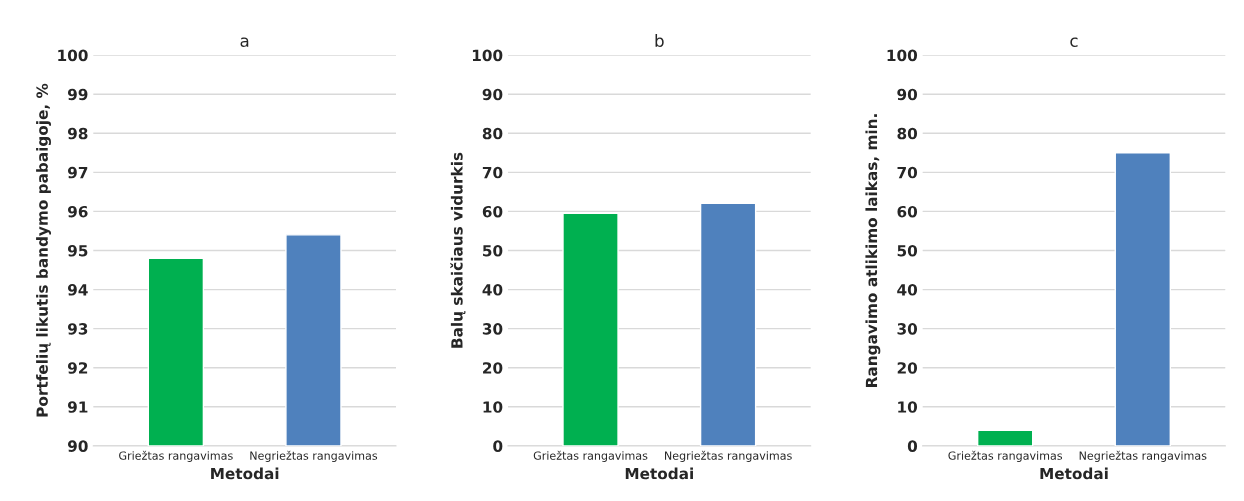 Image resolution: width=1244 pixels, height=501 pixels. What do you see at coordinates (43, 250) in the screenshot?
I see `y-axis-title: Portfelių likutis bandymo pabaigoje, %` at bounding box center [43, 250].